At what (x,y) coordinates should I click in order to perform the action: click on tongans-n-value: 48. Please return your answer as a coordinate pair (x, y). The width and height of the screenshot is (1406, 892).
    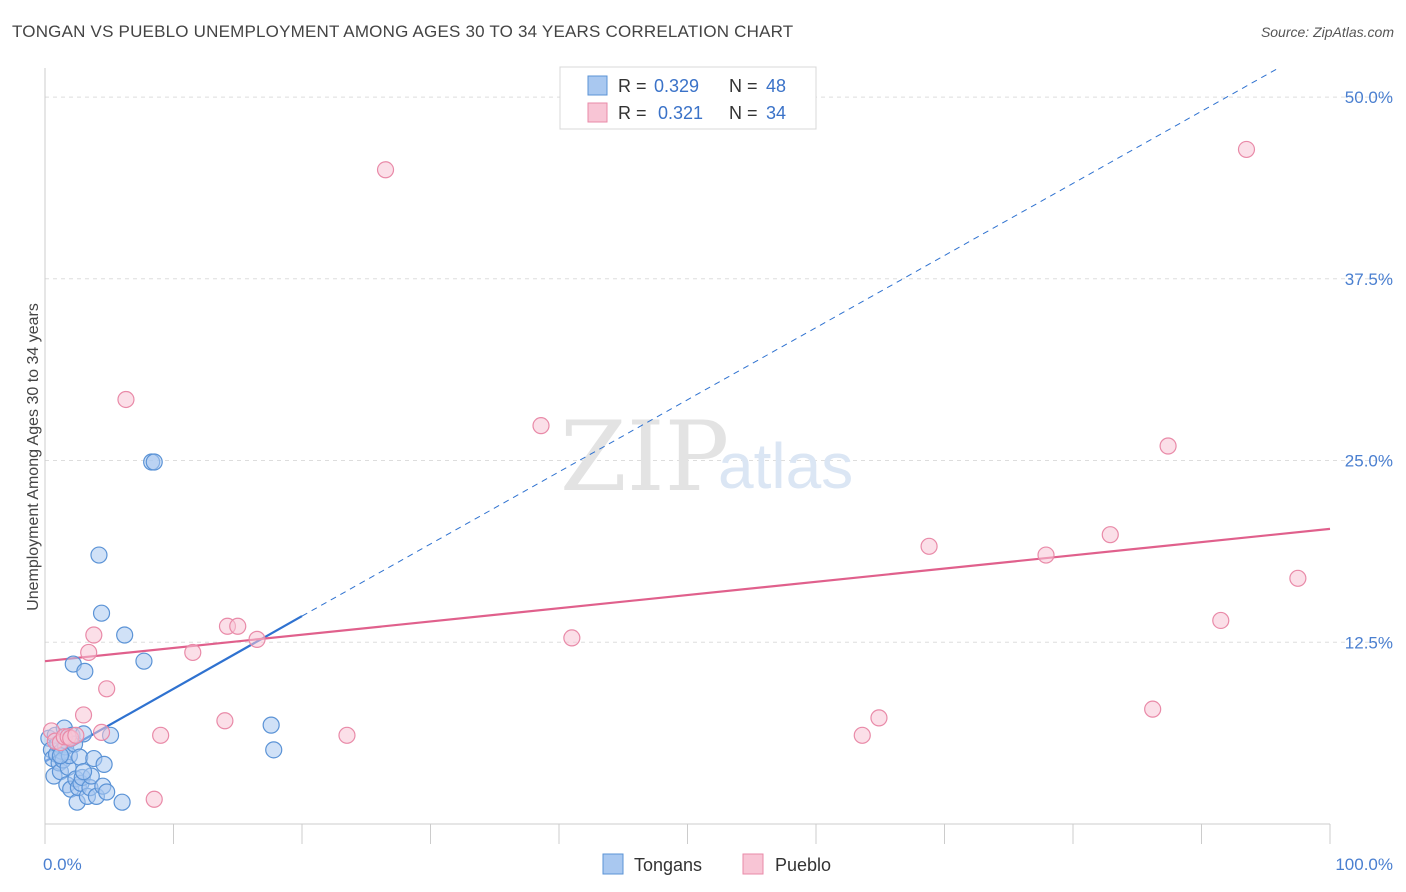
    Looking at the image, I should click on (776, 86).